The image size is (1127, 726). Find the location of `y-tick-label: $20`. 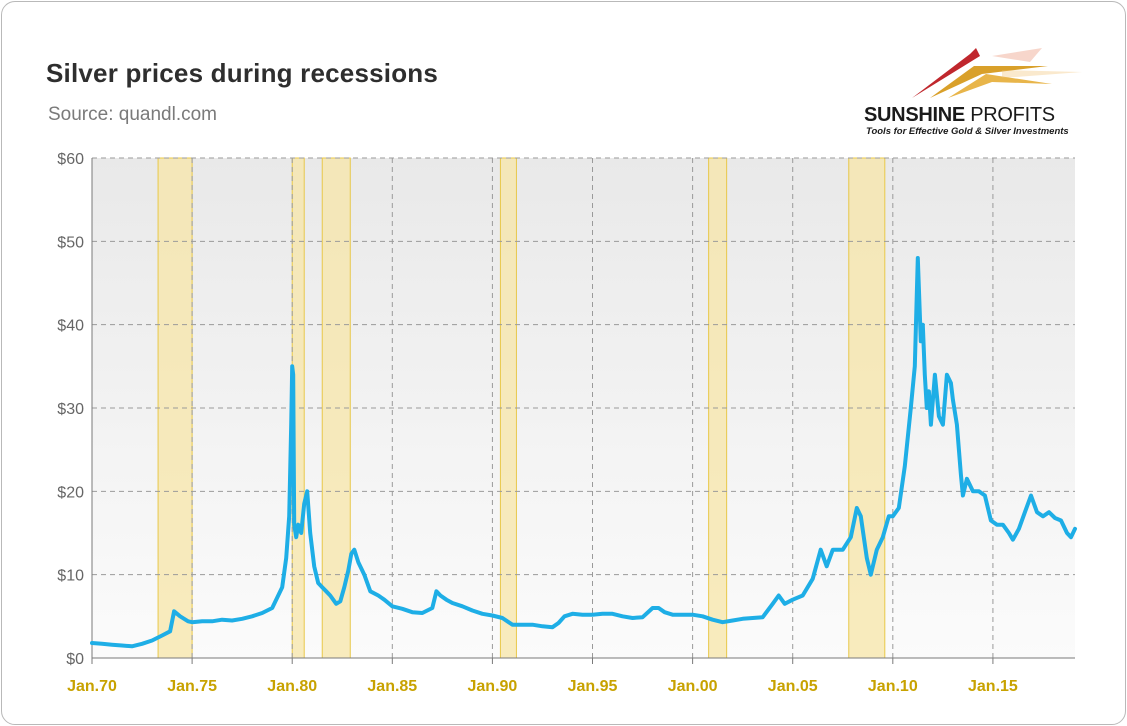

y-tick-label: $20 is located at coordinates (70, 492).